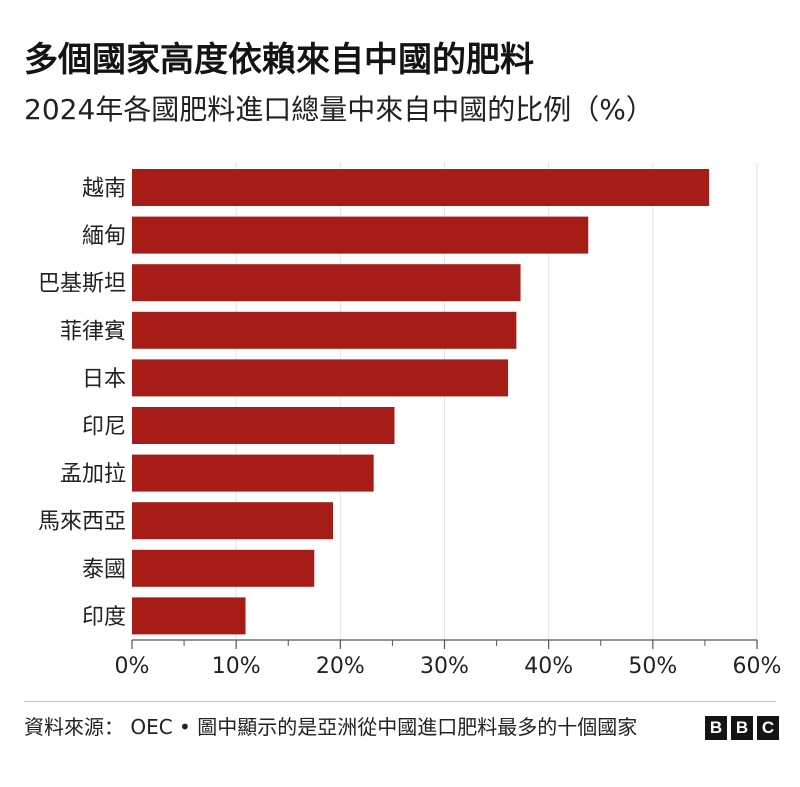 The width and height of the screenshot is (800, 787). I want to click on category-label: 印尼, so click(104, 427).